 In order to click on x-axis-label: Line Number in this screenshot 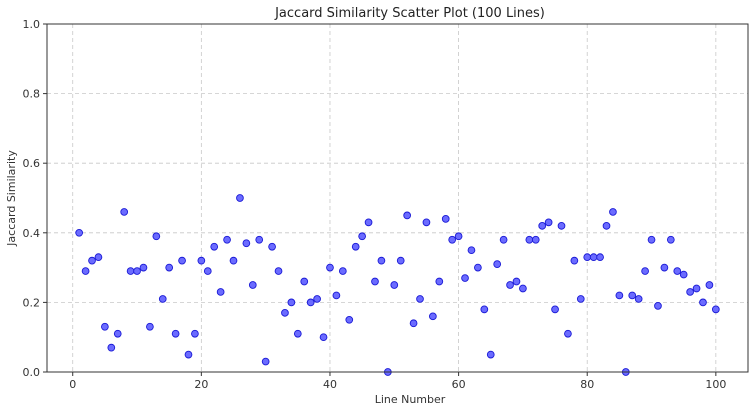, I will do `click(410, 399)`.